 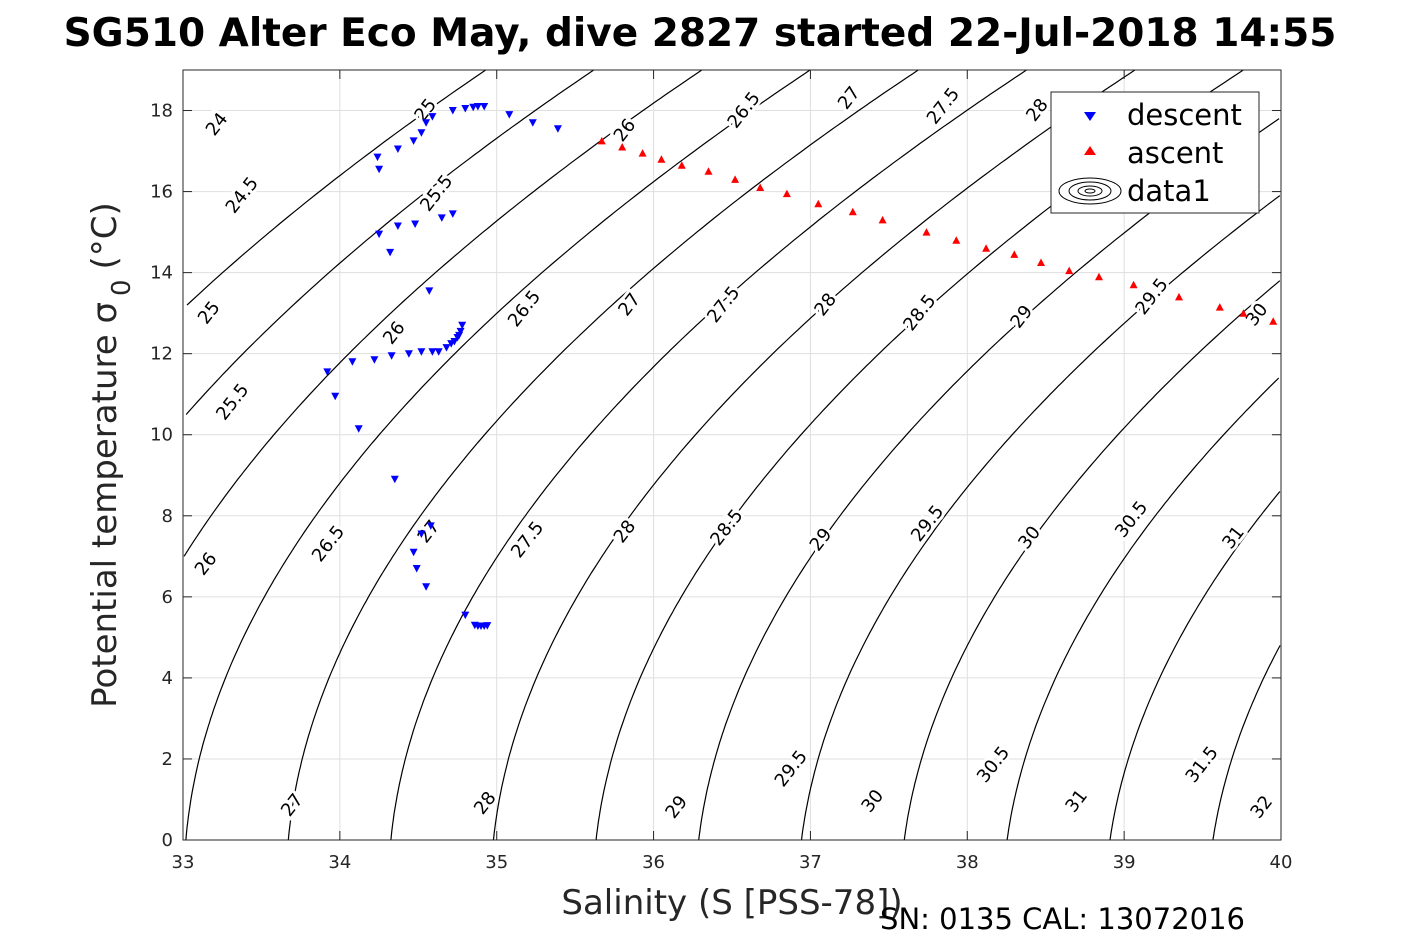 I want to click on svg-text:Potential temperature σ0(°C): Potential temperature σ 0 (°C), so click(x=111, y=455).